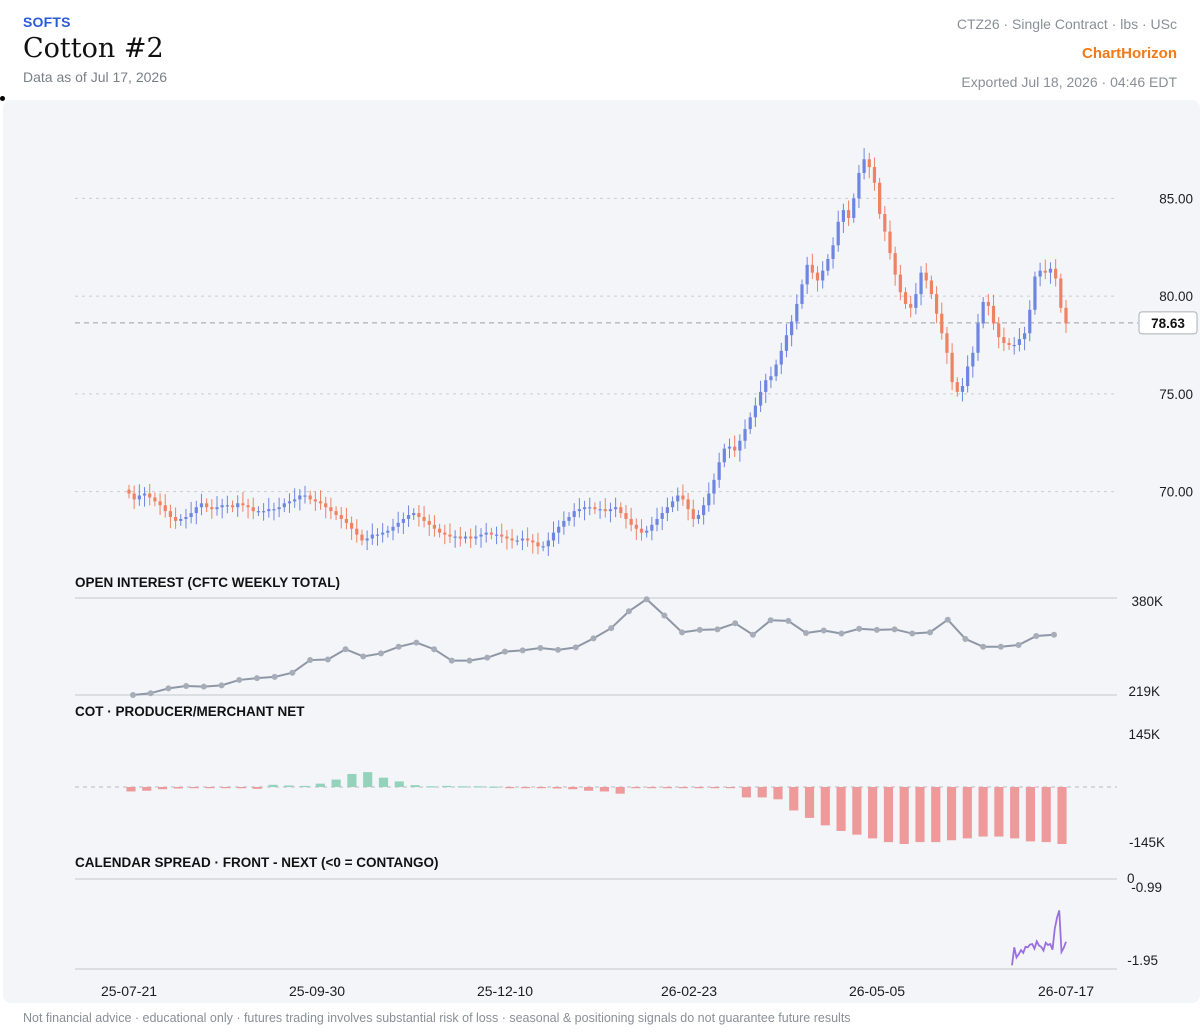  What do you see at coordinates (593, 646) in the screenshot?
I see `oi-line` at bounding box center [593, 646].